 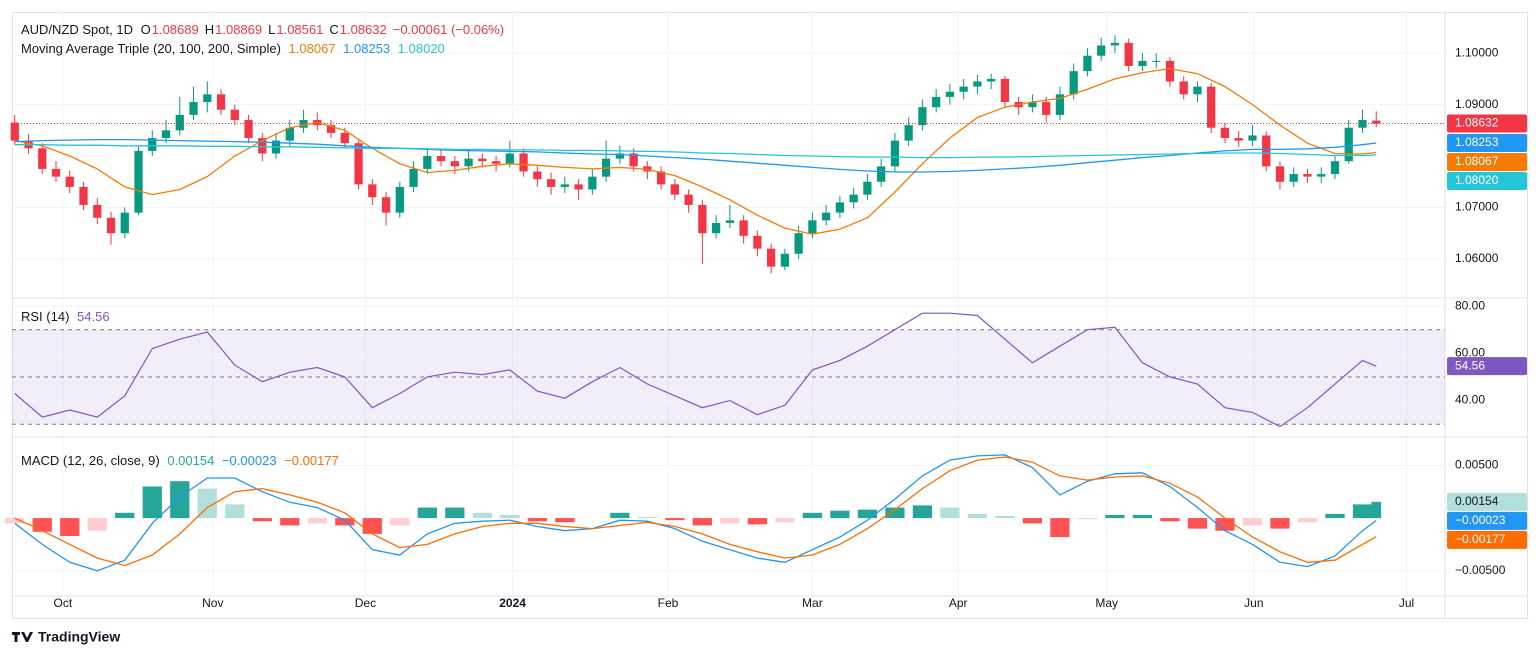 What do you see at coordinates (1477, 501) in the screenshot?
I see `value-badge-label: 0.00154` at bounding box center [1477, 501].